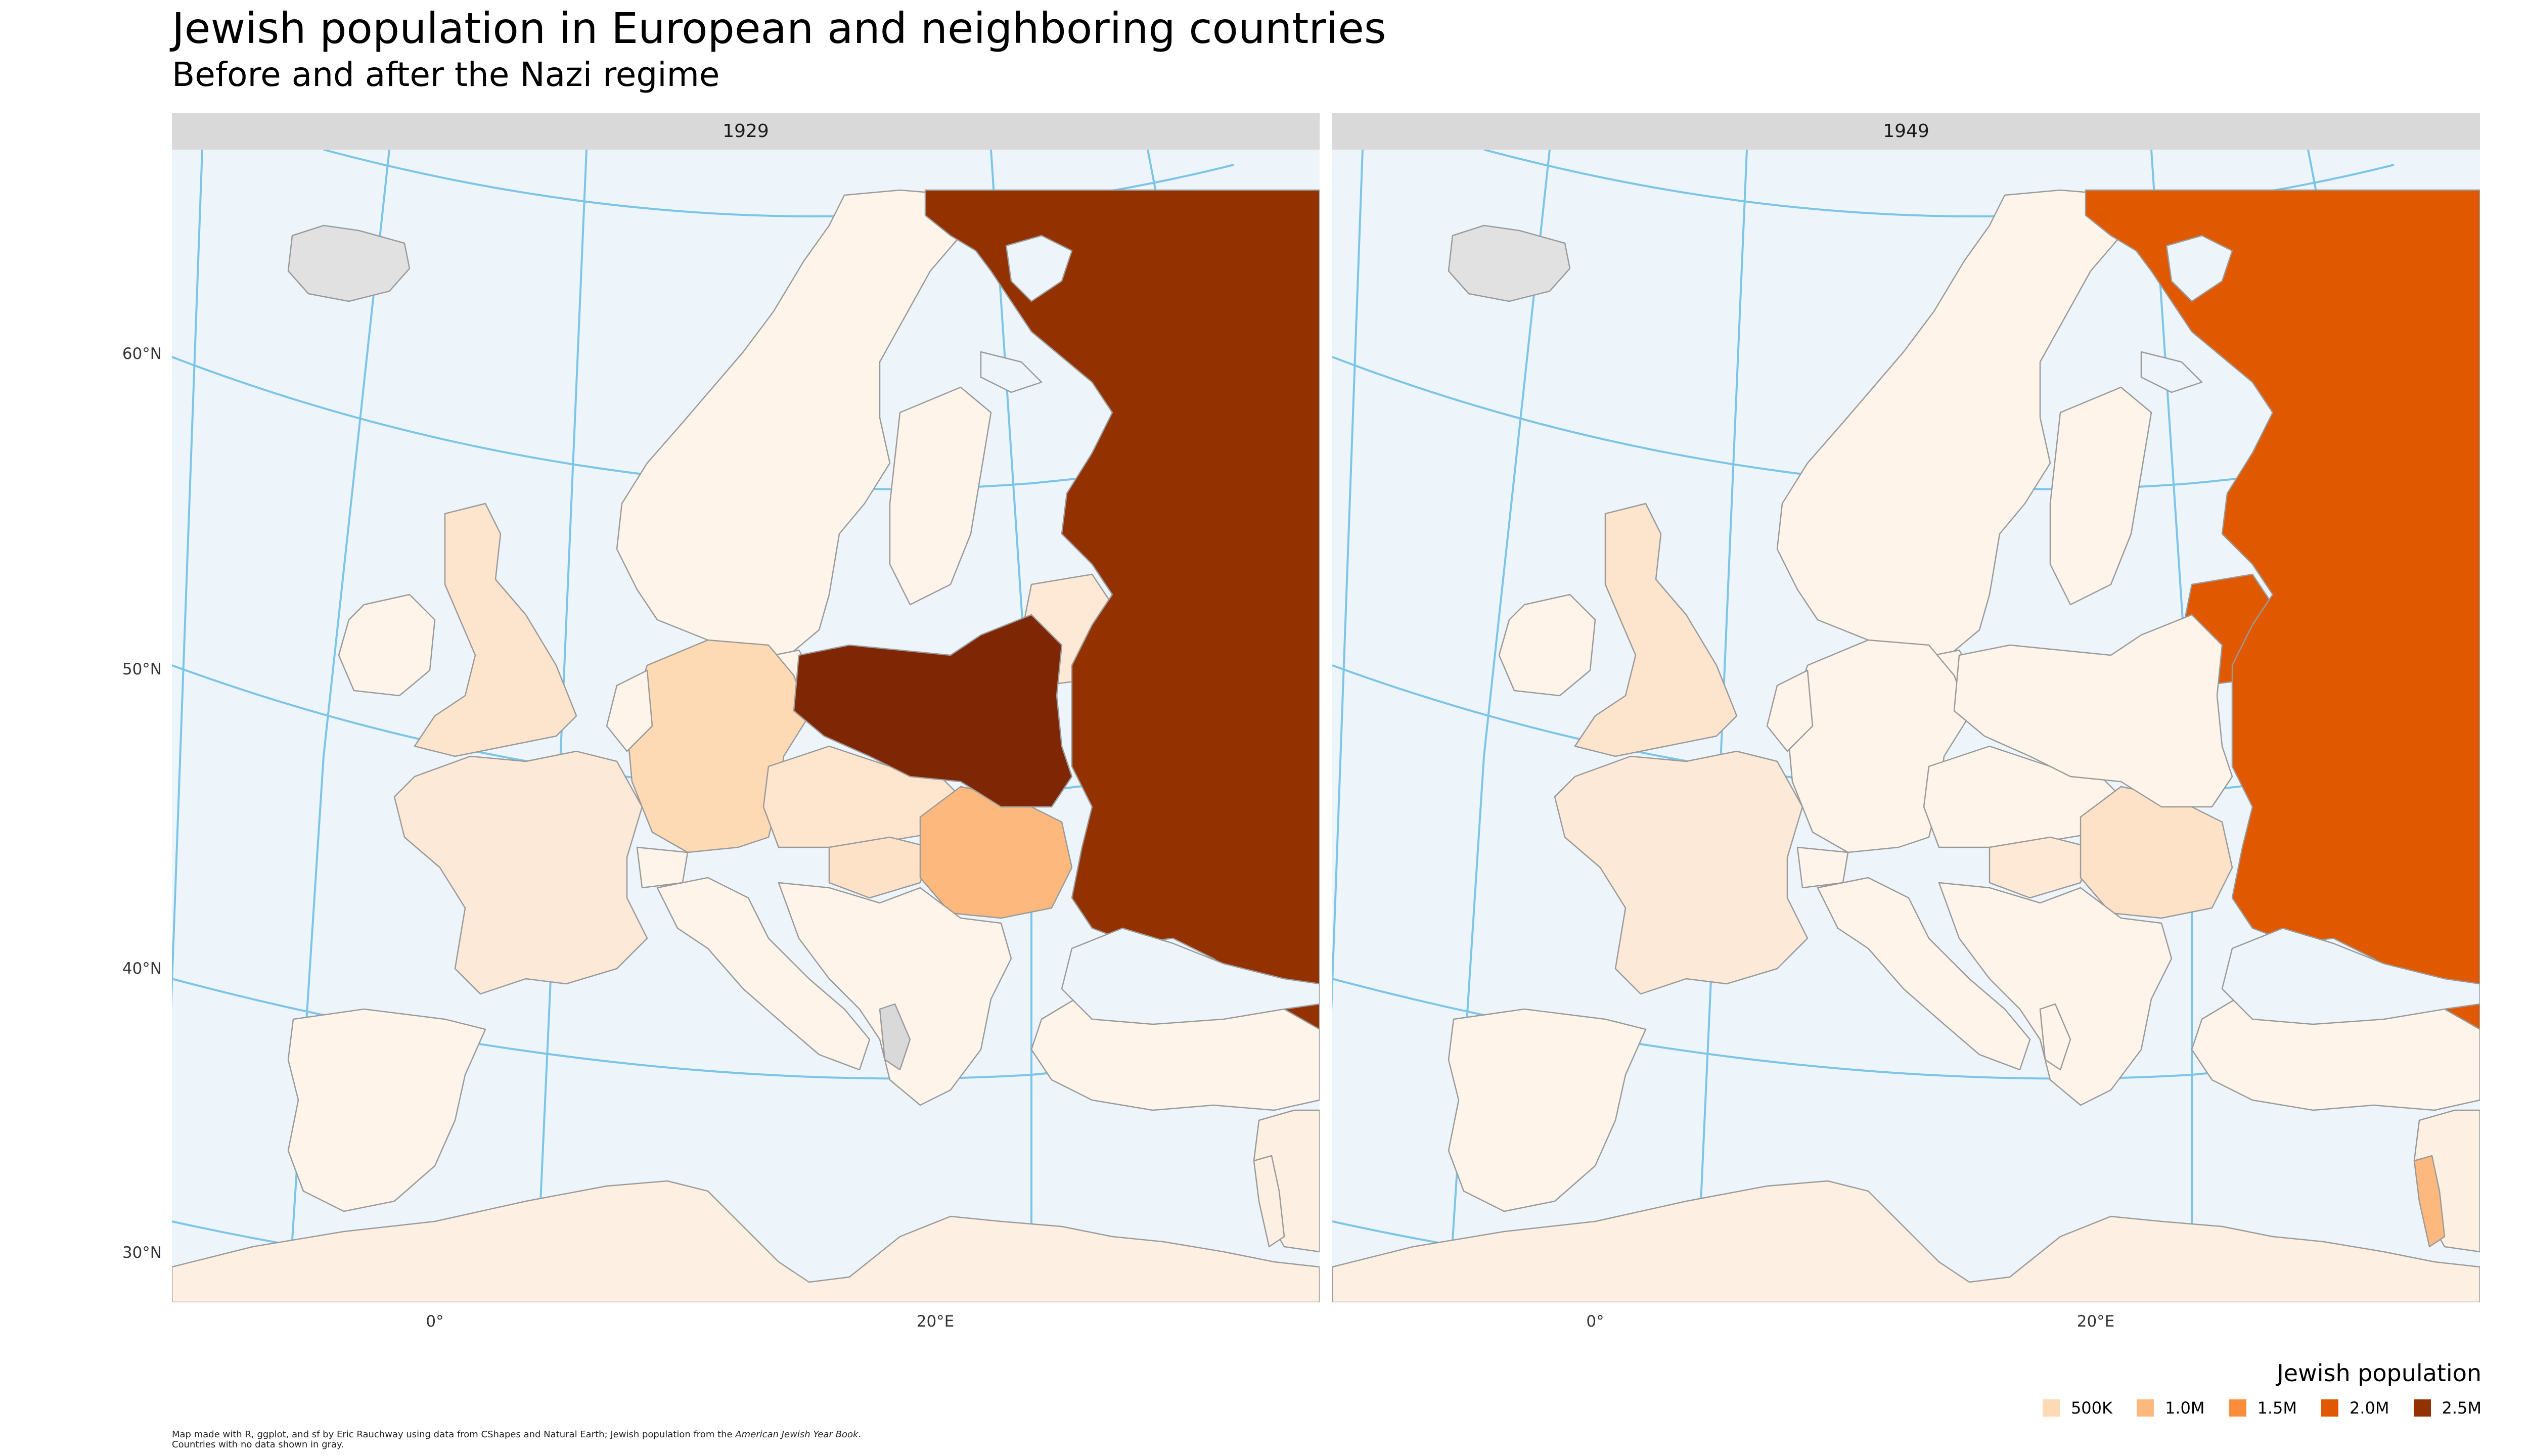  What do you see at coordinates (2091, 1408) in the screenshot?
I see `legend-label: 500K` at bounding box center [2091, 1408].